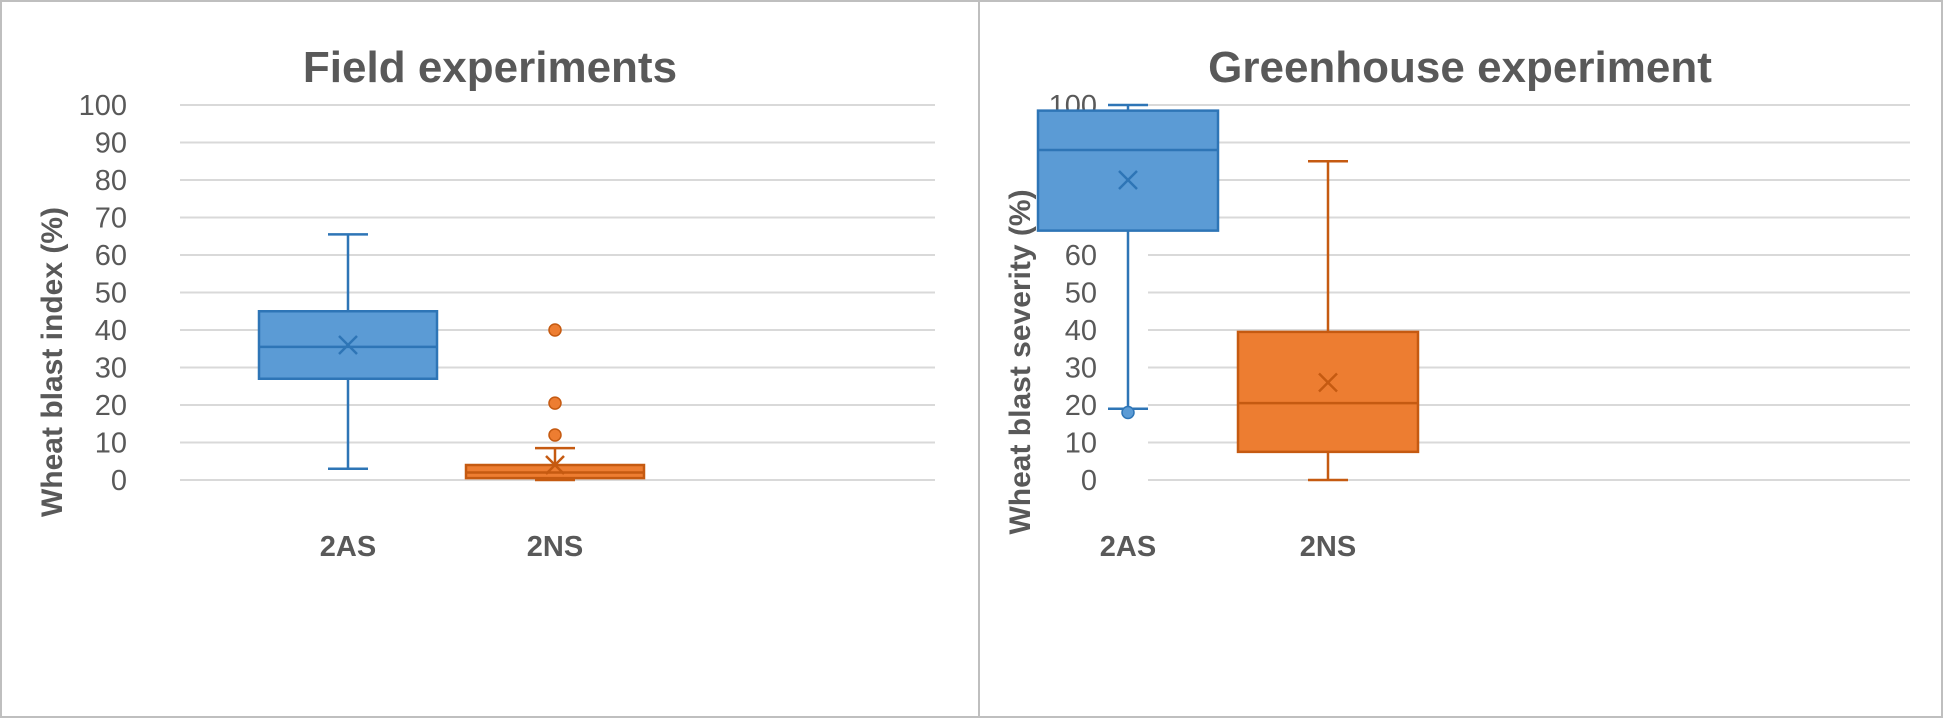  What do you see at coordinates (52, 362) in the screenshot?
I see `y-axis-label: Wheat blast index (%)` at bounding box center [52, 362].